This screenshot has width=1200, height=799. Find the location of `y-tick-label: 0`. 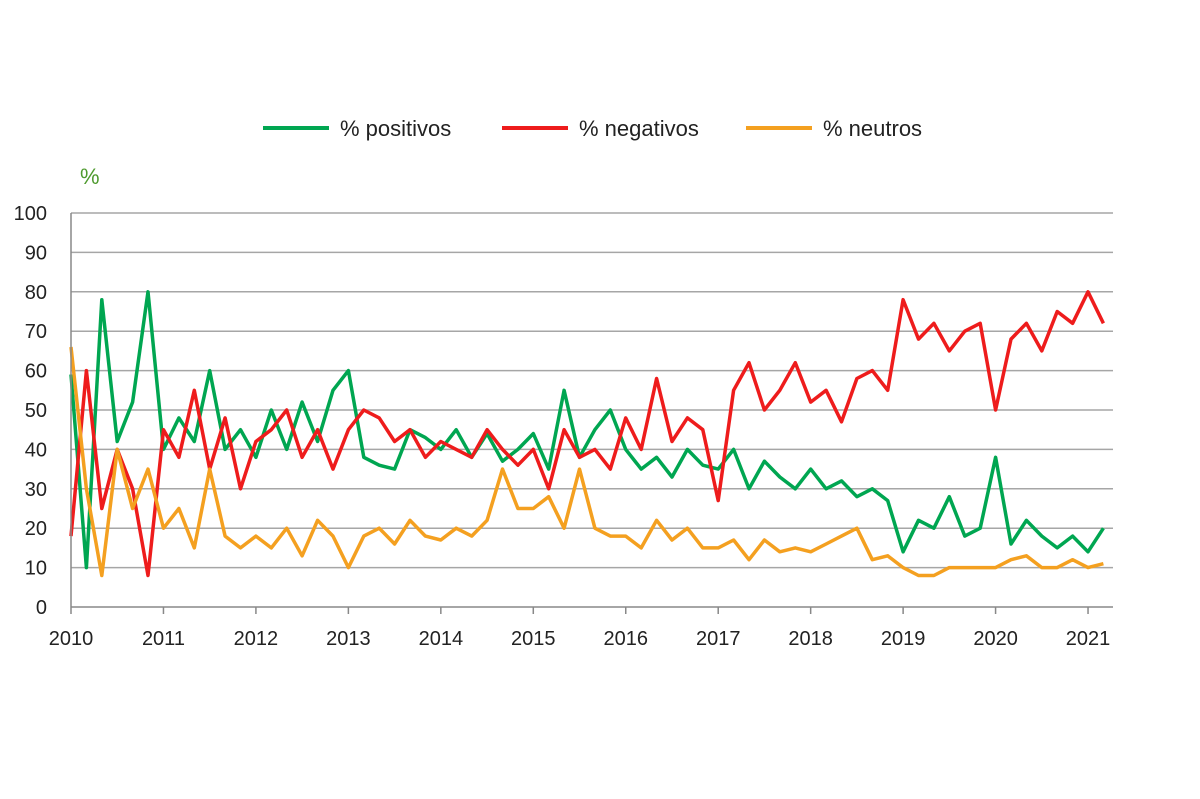

y-tick-label: 0 is located at coordinates (41, 608).